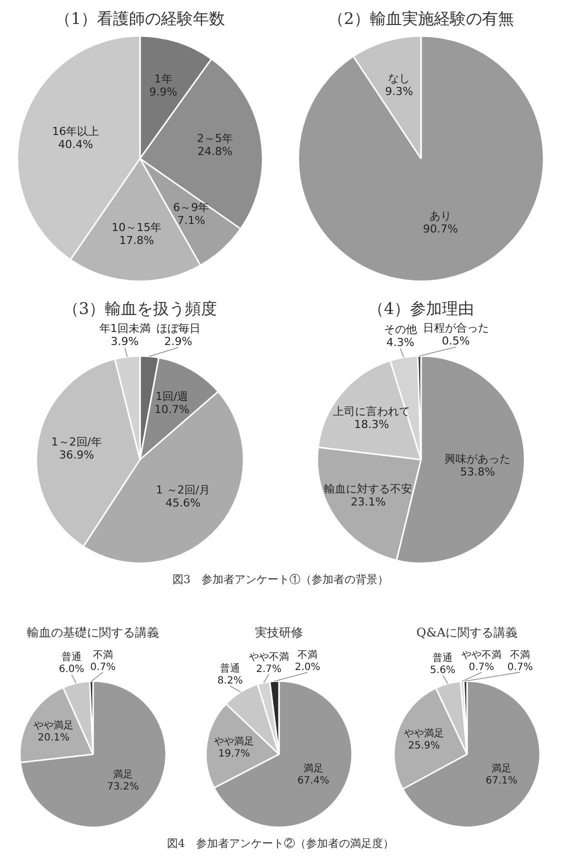 This screenshot has width=561, height=856. Describe the element at coordinates (281, 579) in the screenshot. I see `caption: 図3 参加者アンケート①（参加者の背景）` at that location.